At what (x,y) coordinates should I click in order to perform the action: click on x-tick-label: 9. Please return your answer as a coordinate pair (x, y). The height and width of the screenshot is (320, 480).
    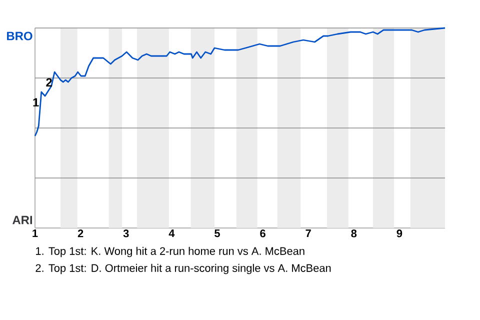
    Looking at the image, I should click on (399, 234).